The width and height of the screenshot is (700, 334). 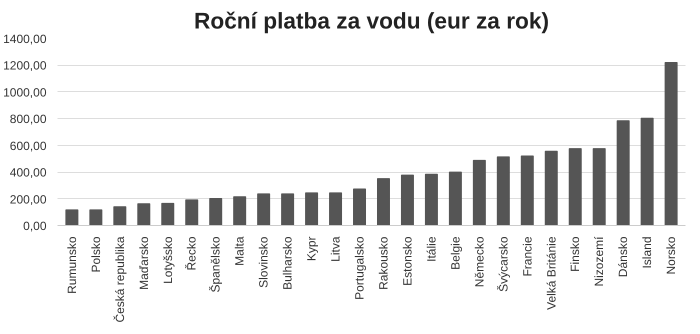 What do you see at coordinates (371, 21) in the screenshot?
I see `chart-title: Roční platba za vodu (eur za rok)` at bounding box center [371, 21].